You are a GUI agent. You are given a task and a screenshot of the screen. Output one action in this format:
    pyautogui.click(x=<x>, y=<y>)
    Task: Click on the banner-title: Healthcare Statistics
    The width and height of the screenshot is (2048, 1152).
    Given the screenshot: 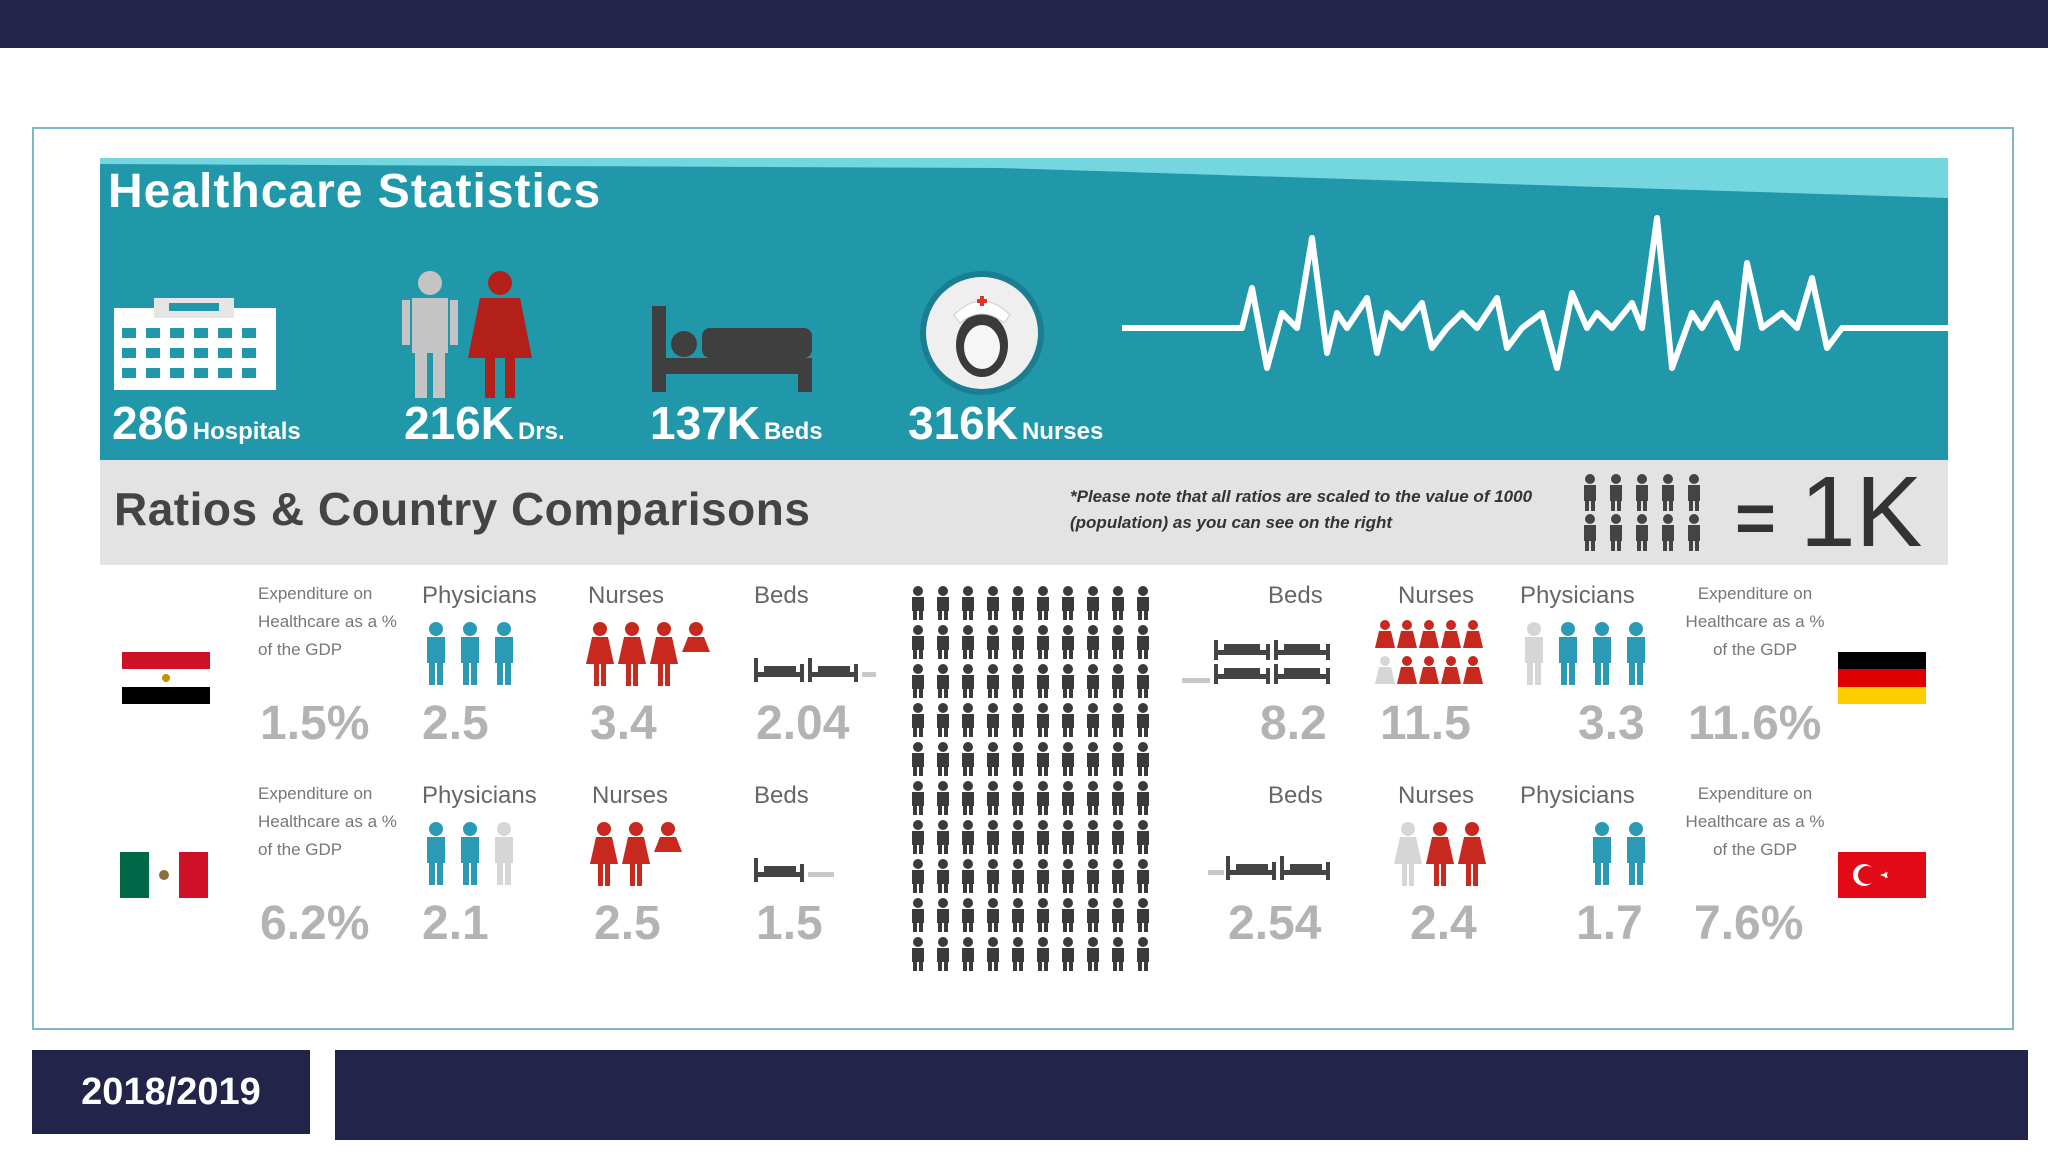 What is the action you would take?
    pyautogui.click(x=355, y=191)
    